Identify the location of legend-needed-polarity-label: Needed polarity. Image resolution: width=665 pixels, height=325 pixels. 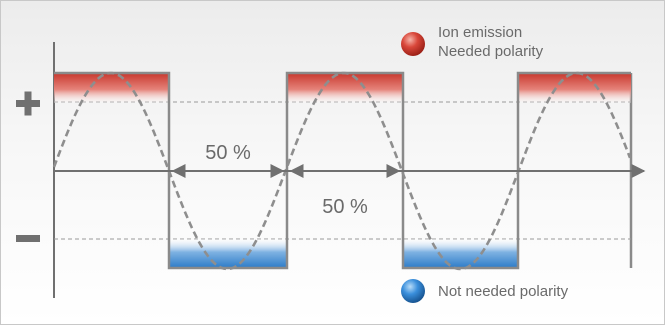
(491, 51).